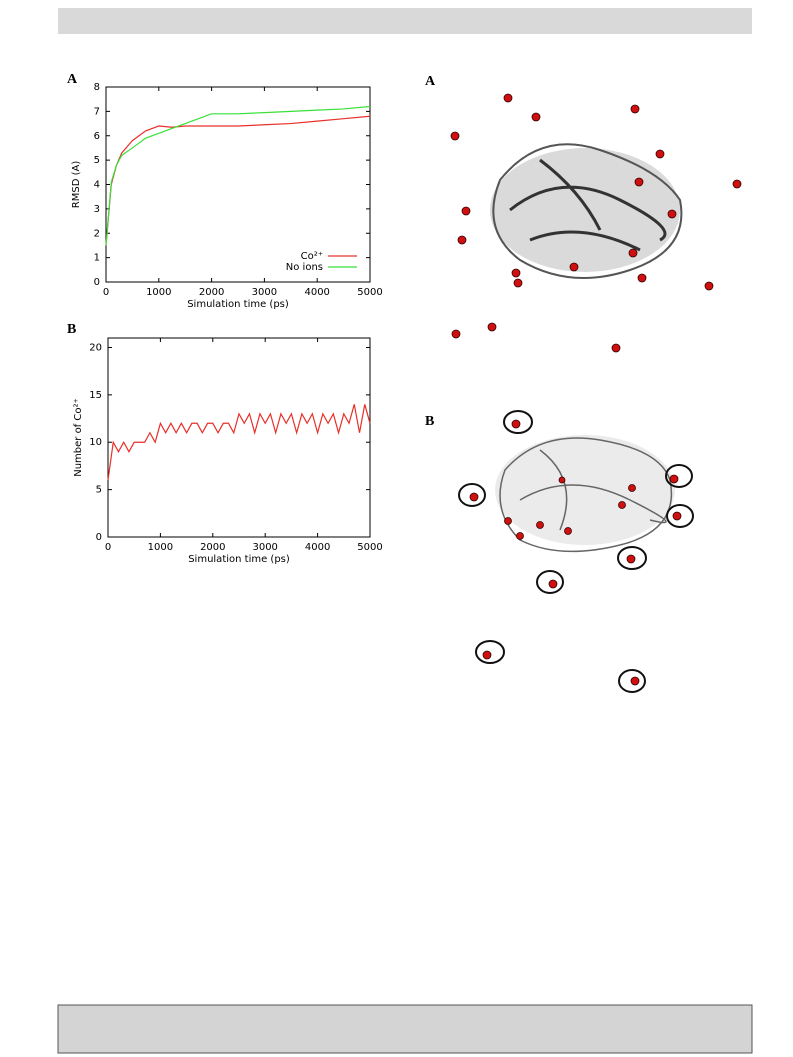 Image resolution: width=793 pixels, height=1057 pixels. What do you see at coordinates (95, 395) in the screenshot?
I see `y-tick-label: 15` at bounding box center [95, 395].